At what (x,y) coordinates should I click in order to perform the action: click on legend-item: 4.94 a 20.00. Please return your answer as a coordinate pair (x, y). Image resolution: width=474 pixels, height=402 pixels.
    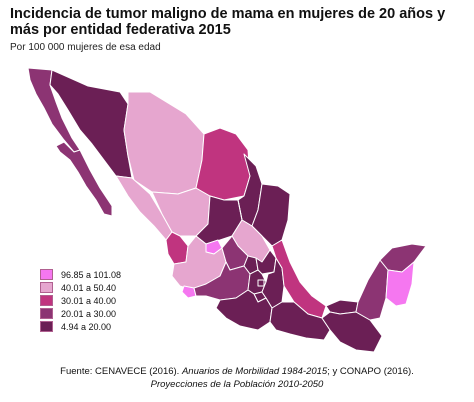
    Looking at the image, I should click on (80, 326).